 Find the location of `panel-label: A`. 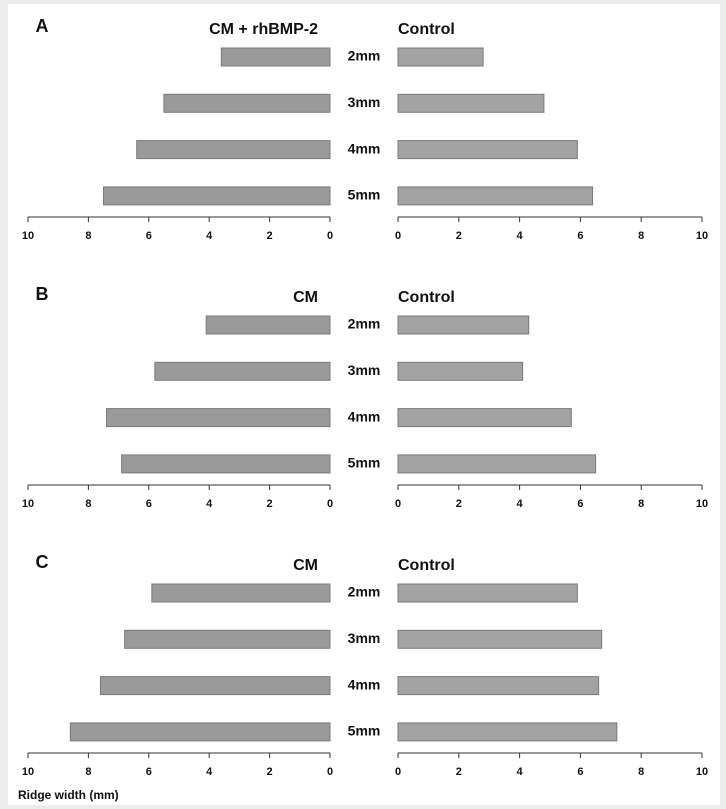

panel-label: A is located at coordinates (42, 26).